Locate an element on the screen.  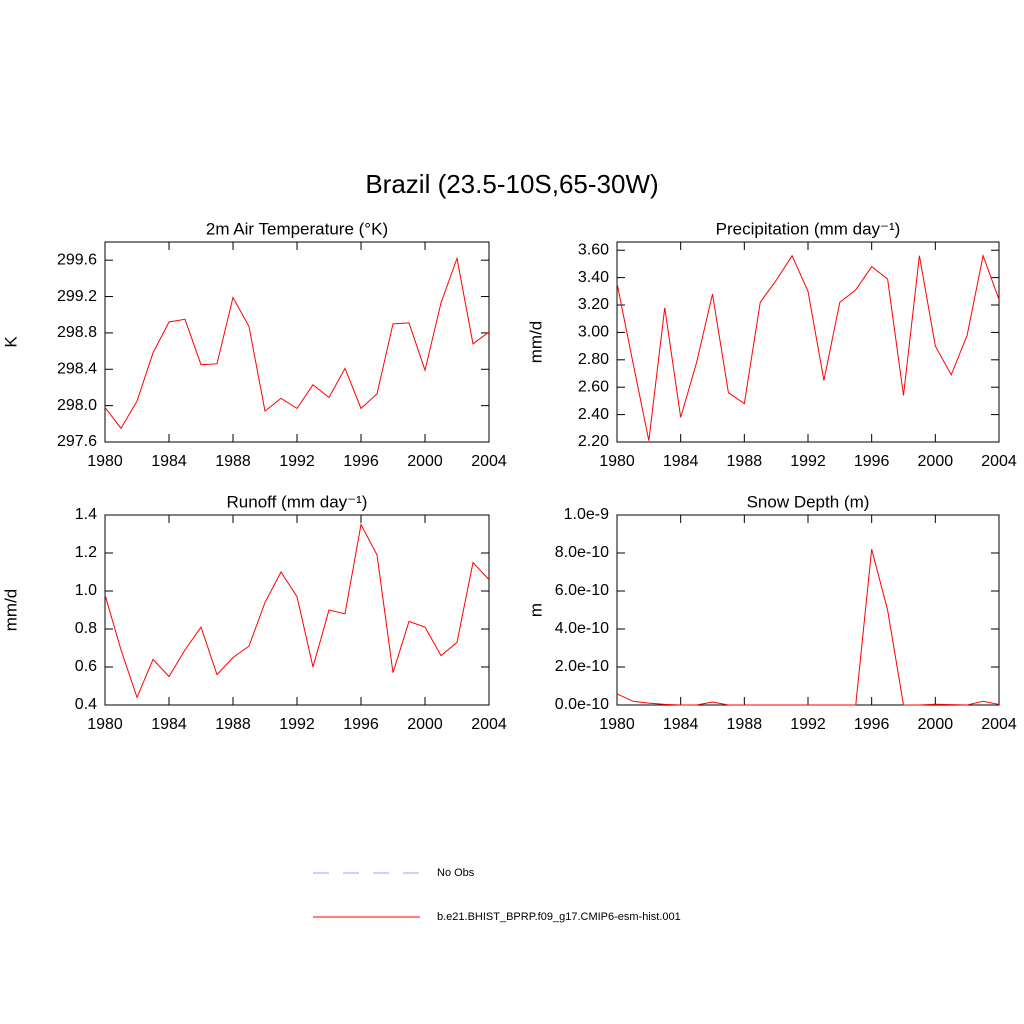
y-tick-label: 1.0e-9 is located at coordinates (586, 514).